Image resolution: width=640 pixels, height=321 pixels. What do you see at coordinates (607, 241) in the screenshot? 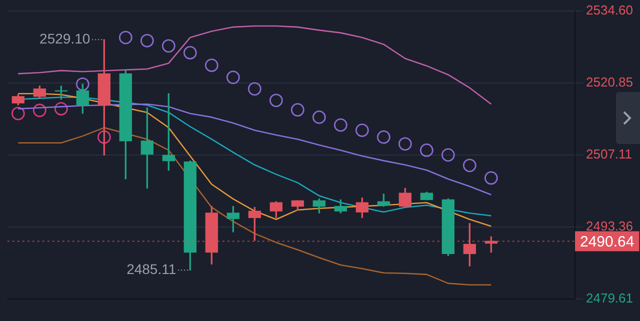
I see `ref-line-label: 2490.64` at bounding box center [607, 241].